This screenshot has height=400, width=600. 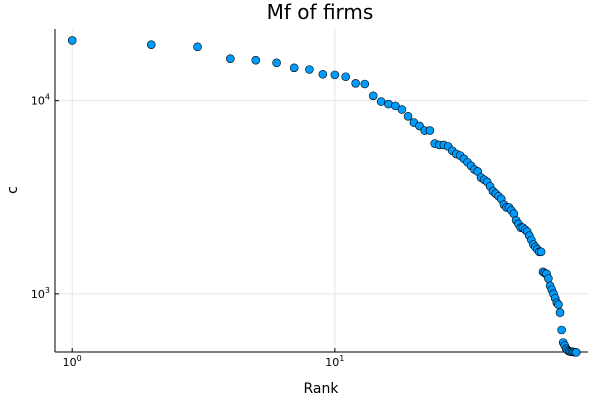 I want to click on y-axis-label: c, so click(x=13, y=190).